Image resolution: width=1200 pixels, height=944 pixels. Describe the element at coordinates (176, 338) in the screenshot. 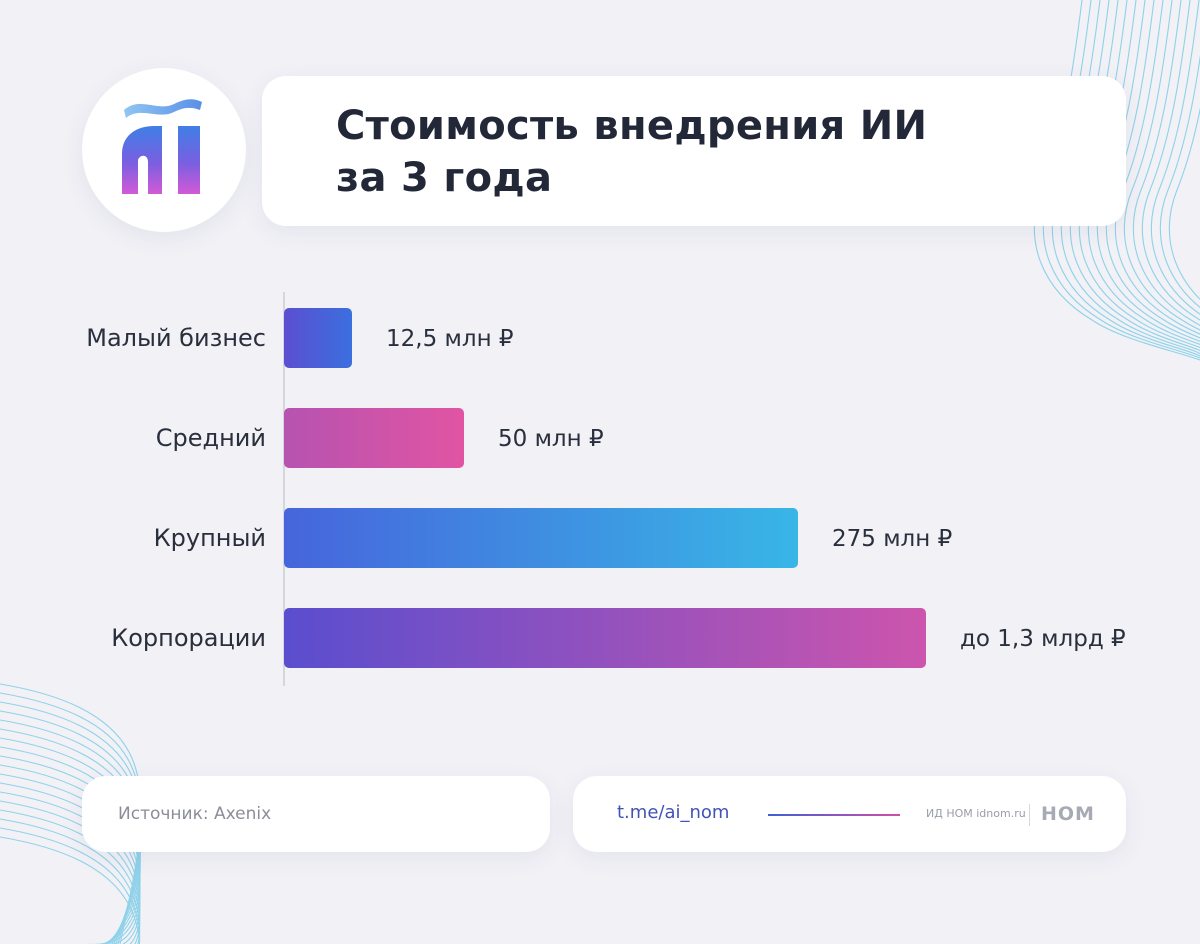

I see `category-label-0: Малый бизнес` at that location.